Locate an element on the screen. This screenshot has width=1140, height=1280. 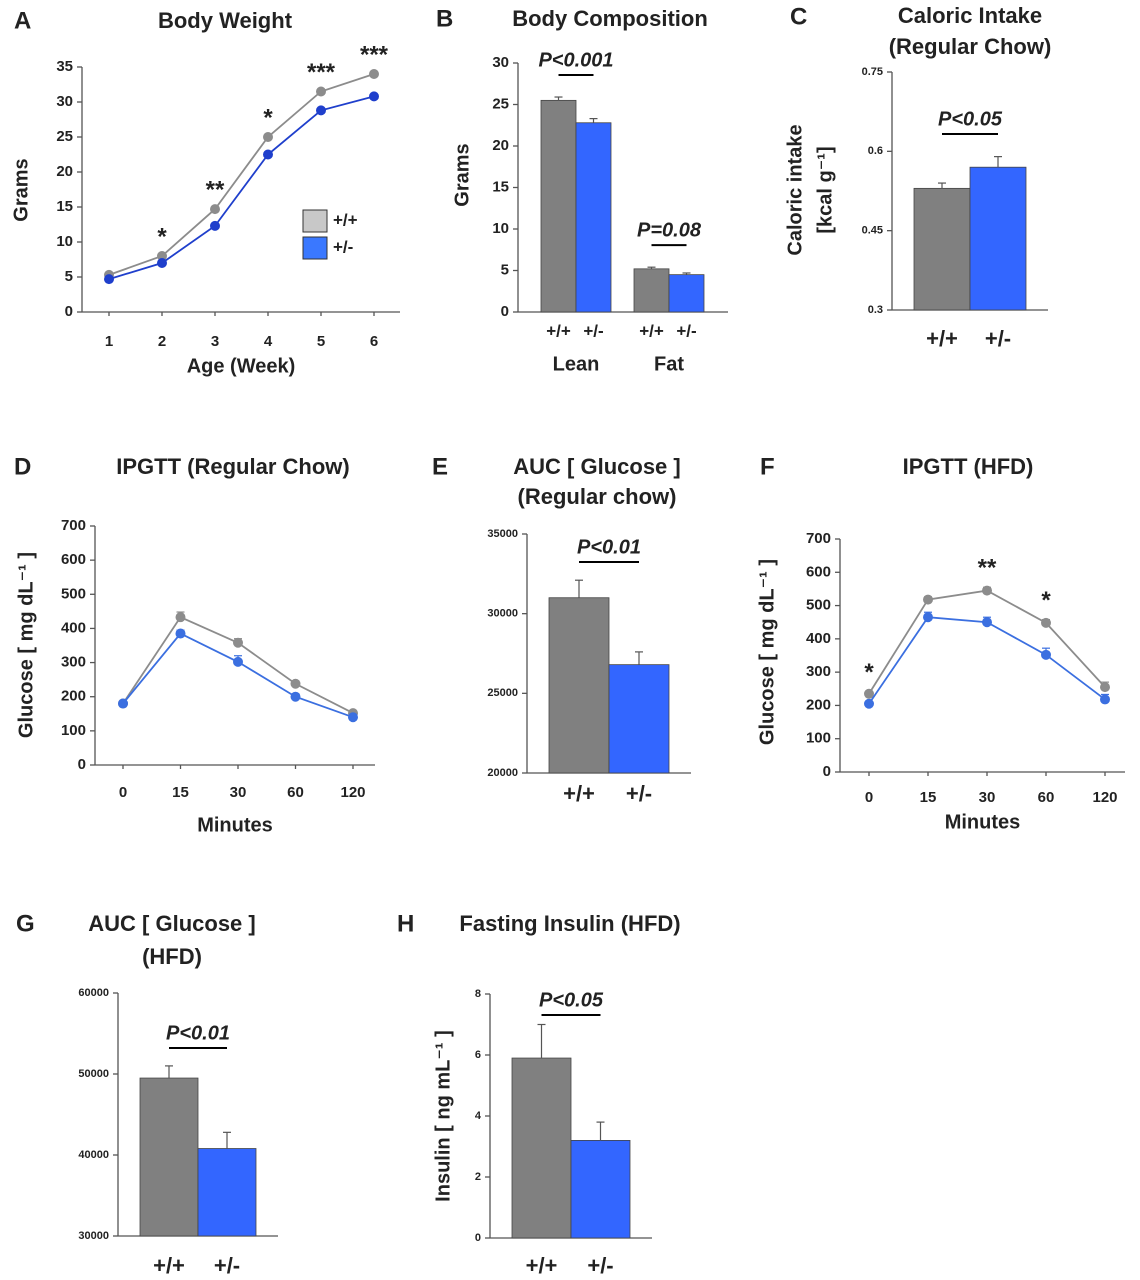
y-tick-label: 30000 is located at coordinates (502, 614).